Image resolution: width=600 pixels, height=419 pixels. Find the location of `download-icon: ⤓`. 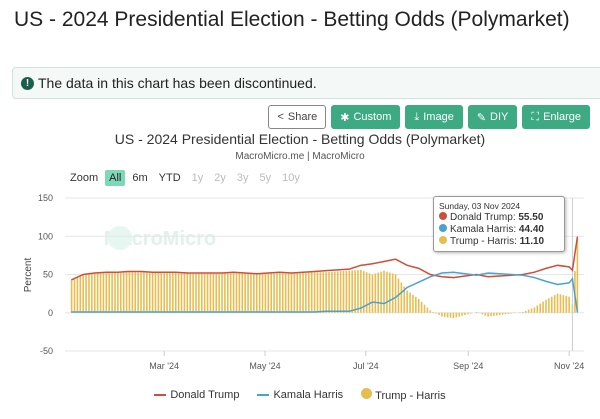

download-icon: ⤓ is located at coordinates (417, 116).